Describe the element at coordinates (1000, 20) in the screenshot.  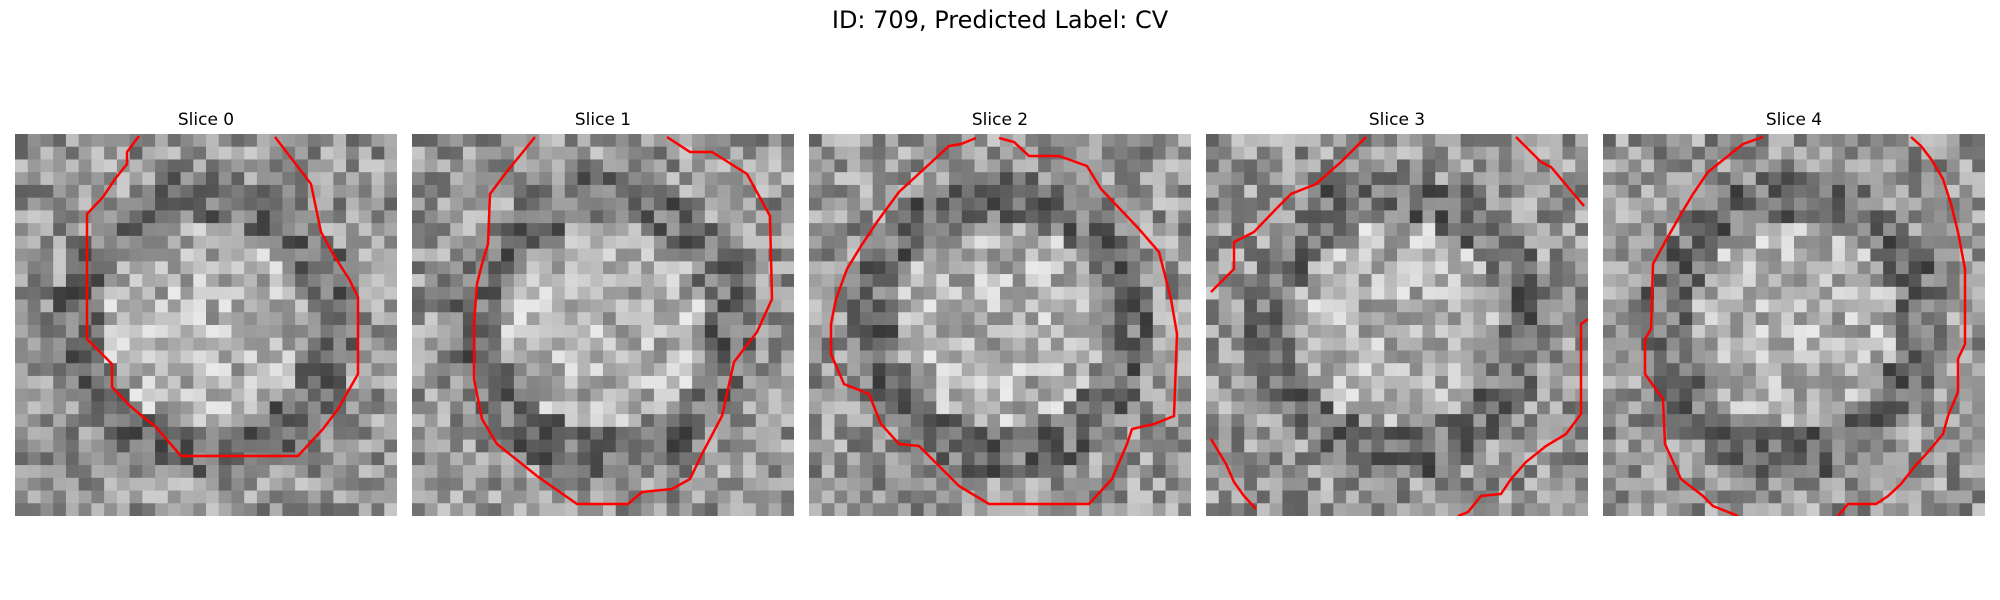
I see `figure-title: ID: 709, Predicted Label: CV` at that location.